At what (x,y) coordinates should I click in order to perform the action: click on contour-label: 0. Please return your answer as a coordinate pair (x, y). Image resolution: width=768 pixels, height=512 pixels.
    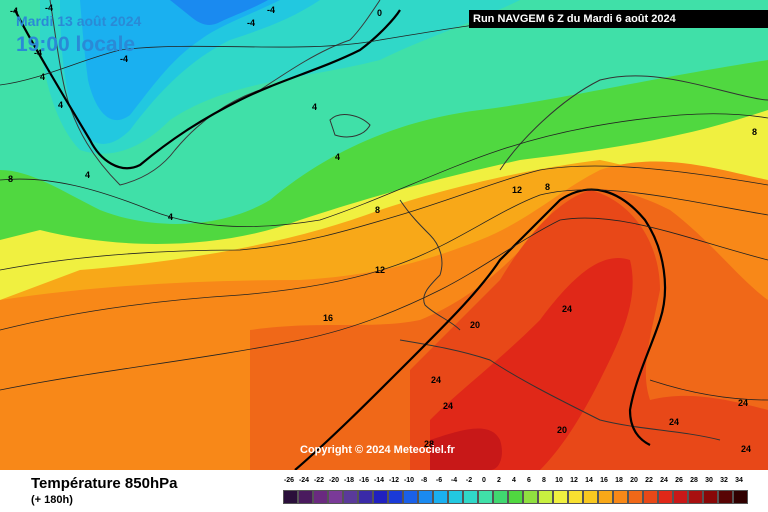
    Looking at the image, I should click on (379, 13).